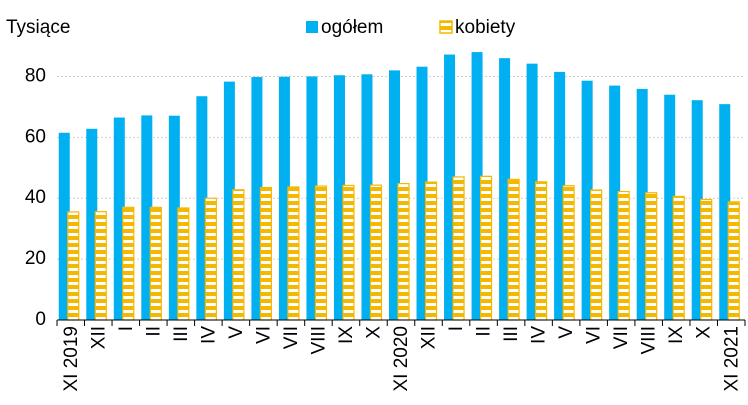  What do you see at coordinates (35, 136) in the screenshot?
I see `y-tick-label: 60` at bounding box center [35, 136].